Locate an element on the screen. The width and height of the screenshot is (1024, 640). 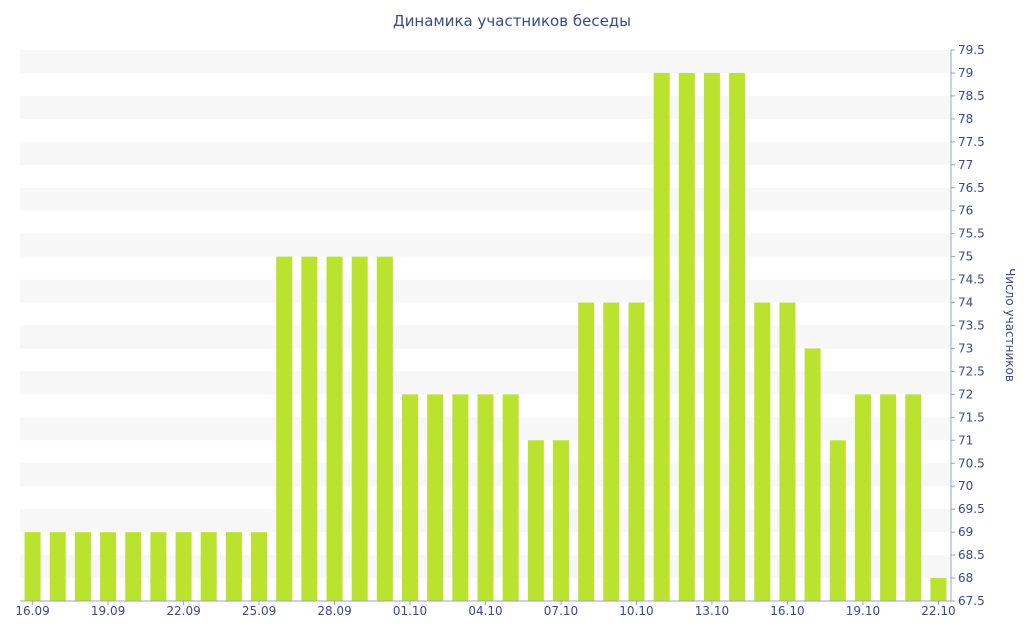
y-tick-label: 72 is located at coordinates (965, 394).